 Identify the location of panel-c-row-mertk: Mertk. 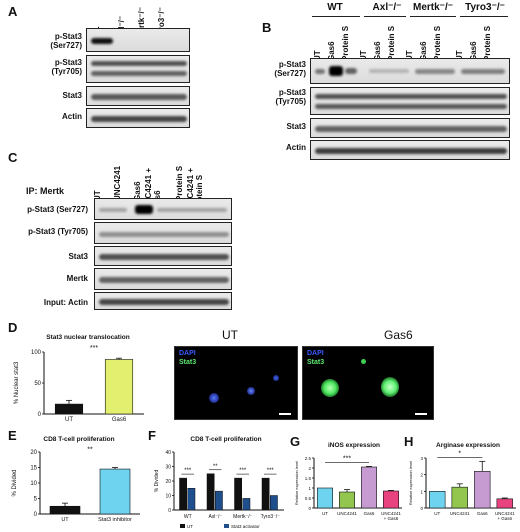
(77, 278).